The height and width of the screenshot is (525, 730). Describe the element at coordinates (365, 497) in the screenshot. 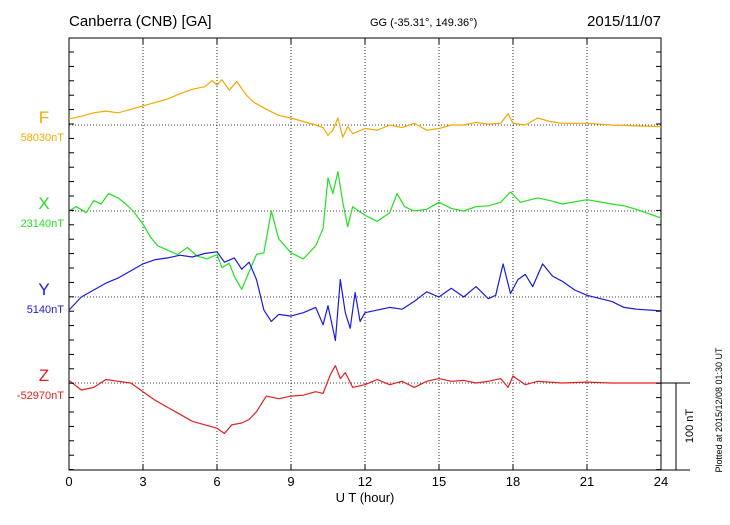

I see `x-axis-label: U T (hour)` at that location.